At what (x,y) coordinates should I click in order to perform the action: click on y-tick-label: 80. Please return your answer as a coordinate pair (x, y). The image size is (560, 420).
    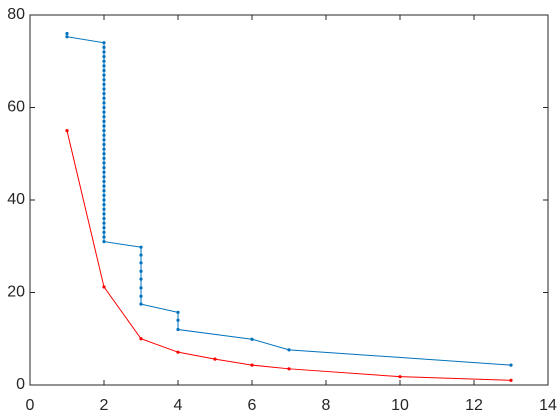
    Looking at the image, I should click on (16, 14).